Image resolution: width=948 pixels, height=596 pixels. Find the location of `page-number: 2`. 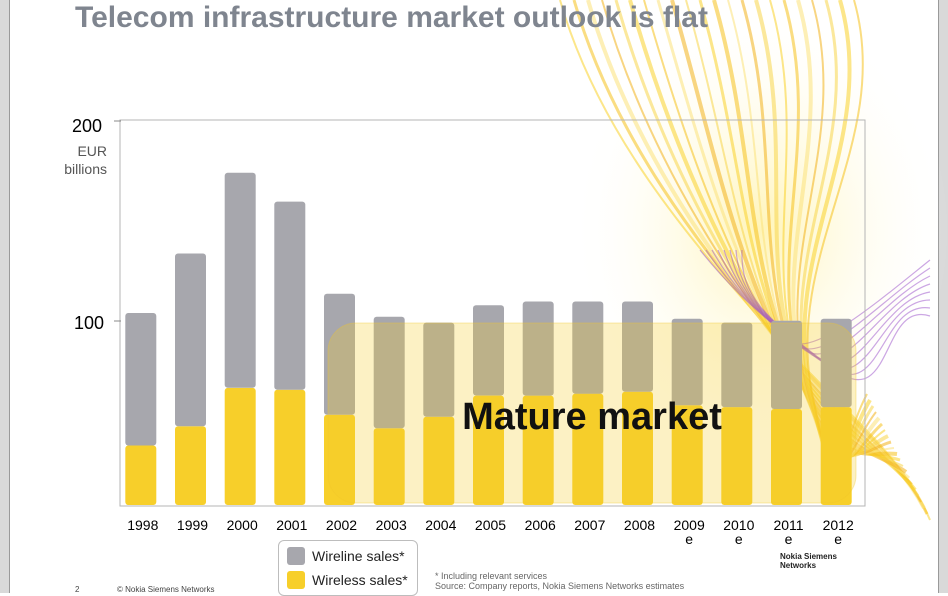

page-number: 2 is located at coordinates (77, 589).